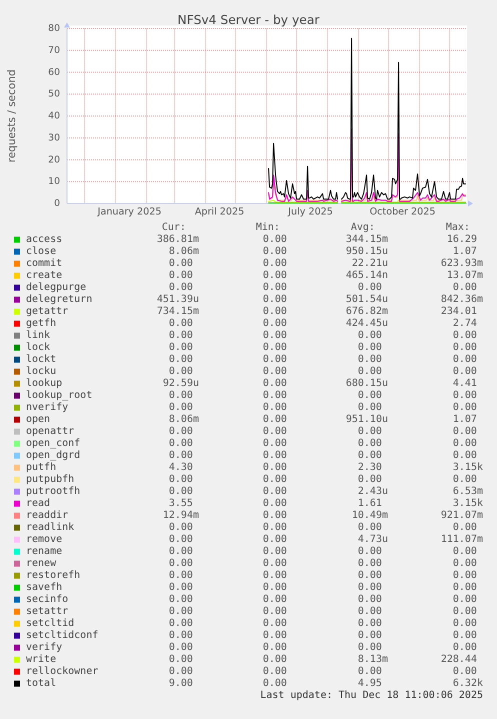 The image size is (497, 719). I want to click on text: 22.21u, so click(370, 264).